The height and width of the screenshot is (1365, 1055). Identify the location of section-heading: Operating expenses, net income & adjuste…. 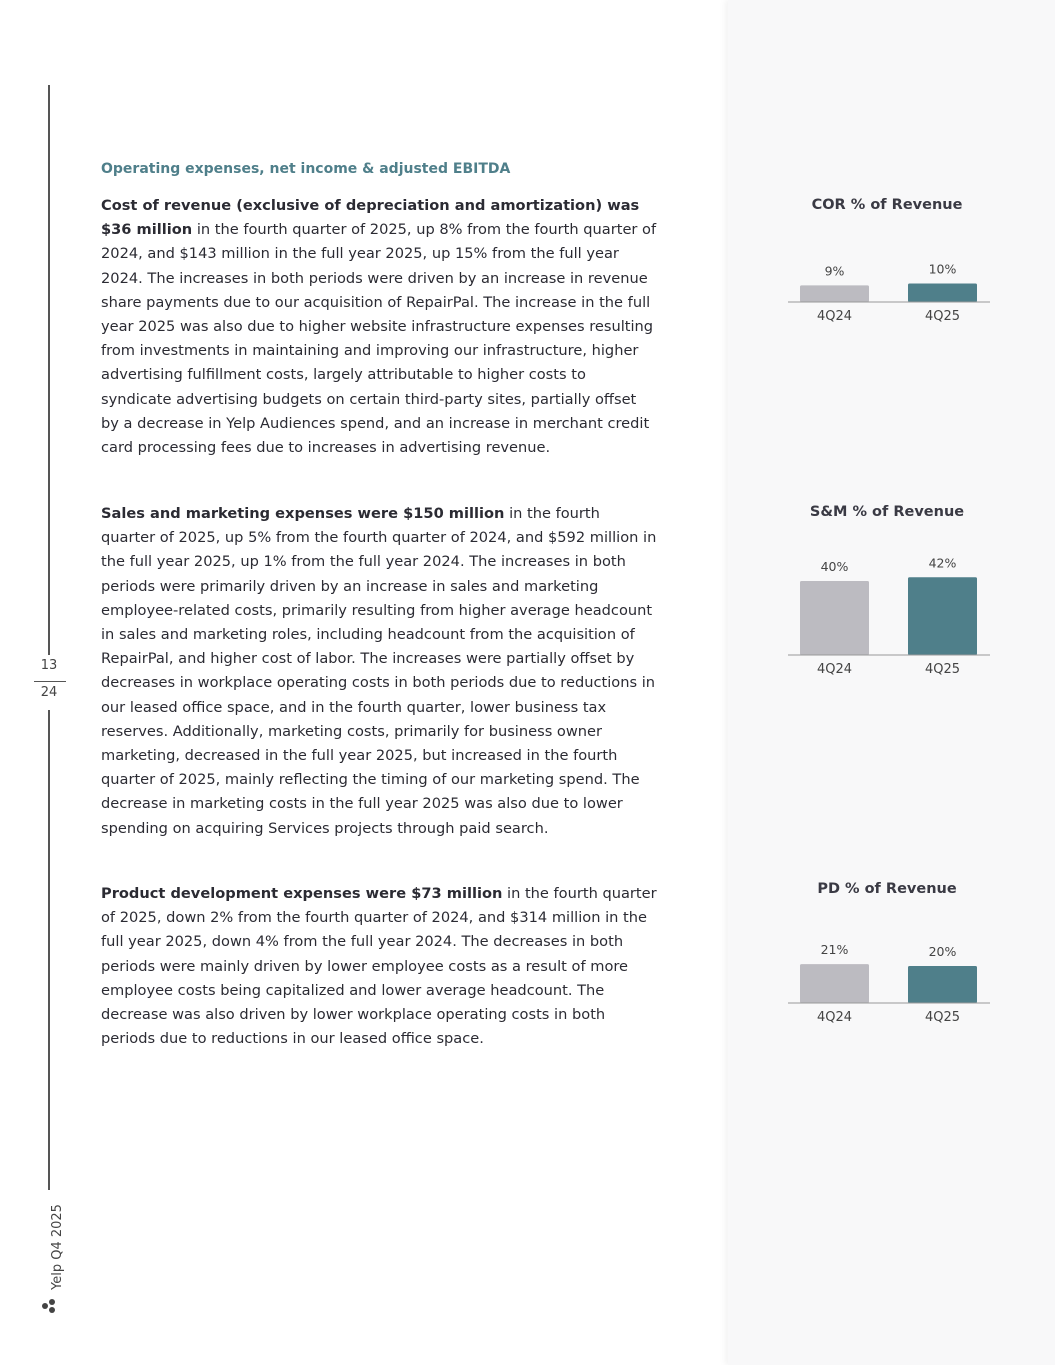
(306, 169).